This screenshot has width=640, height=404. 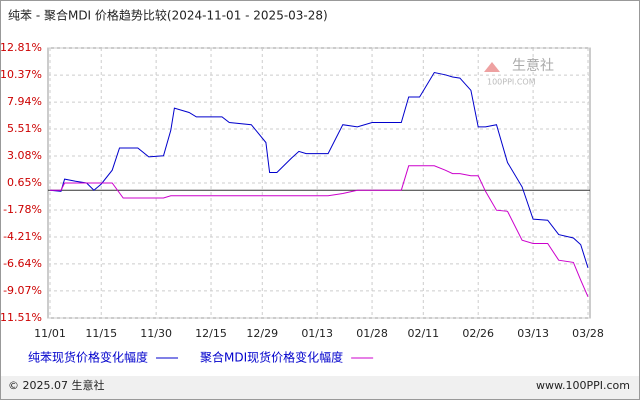 I want to click on x-tick-label: 02/26, so click(x=478, y=333).